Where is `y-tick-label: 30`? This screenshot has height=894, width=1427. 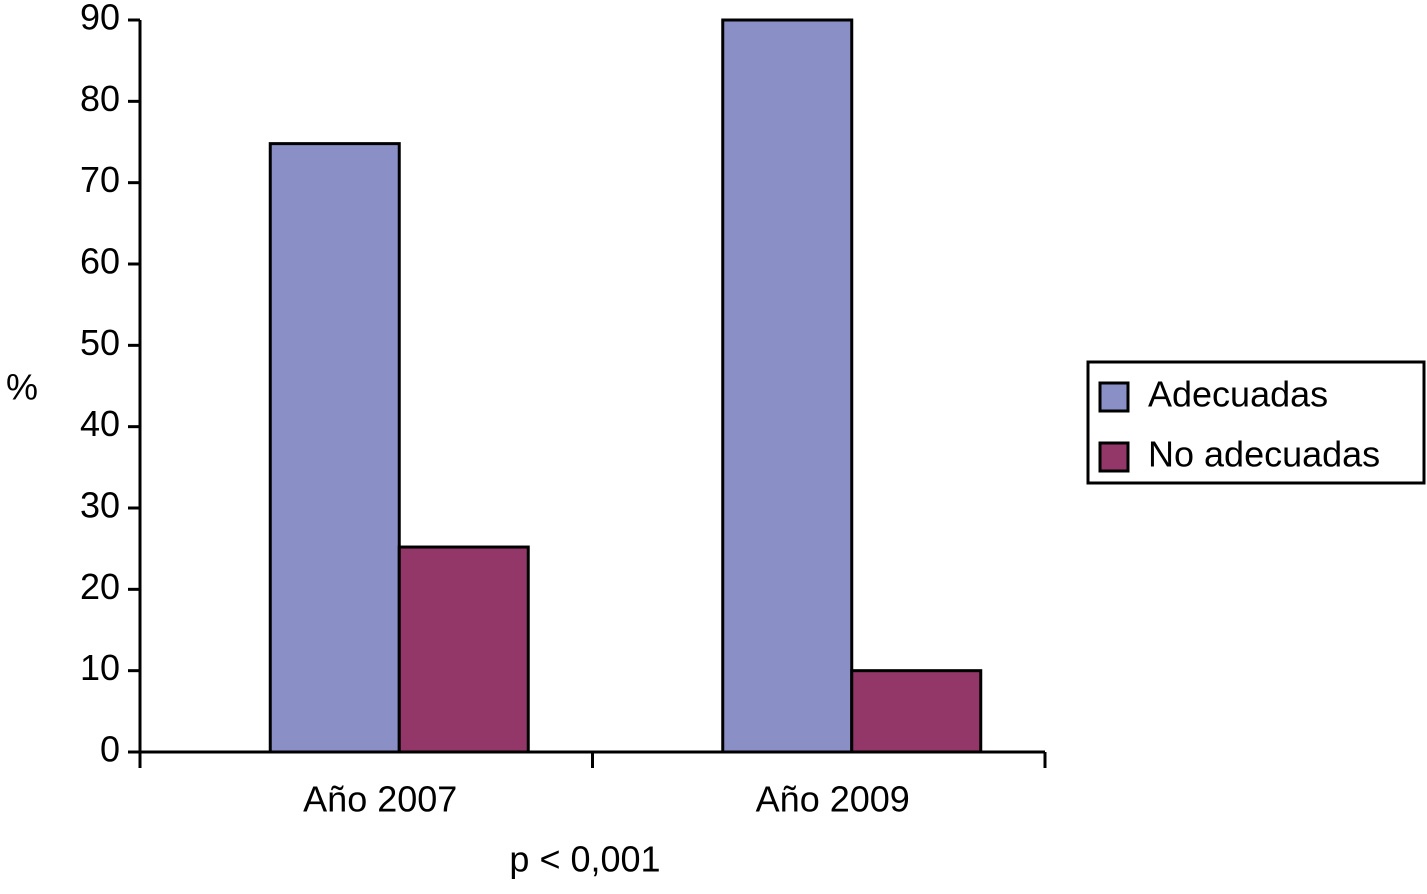 y-tick-label: 30 is located at coordinates (100, 505).